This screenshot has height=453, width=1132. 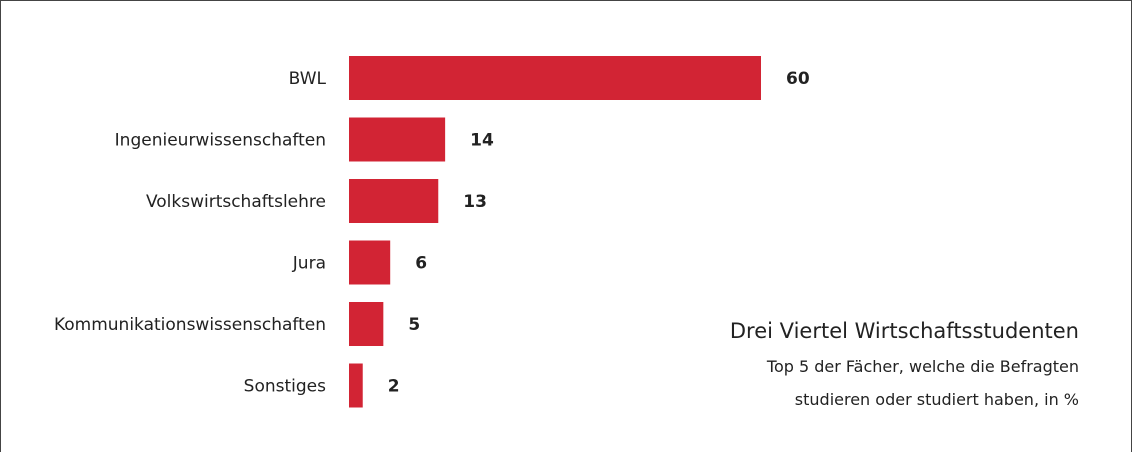 I want to click on bar-volkswirtschaftslehre, so click(x=394, y=201).